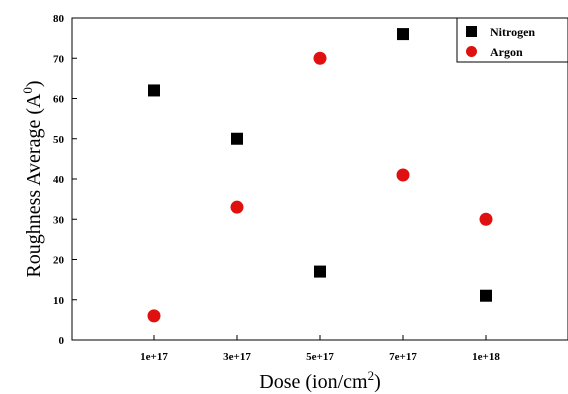  Describe the element at coordinates (59, 220) in the screenshot. I see `y-tick-label: 30` at that location.